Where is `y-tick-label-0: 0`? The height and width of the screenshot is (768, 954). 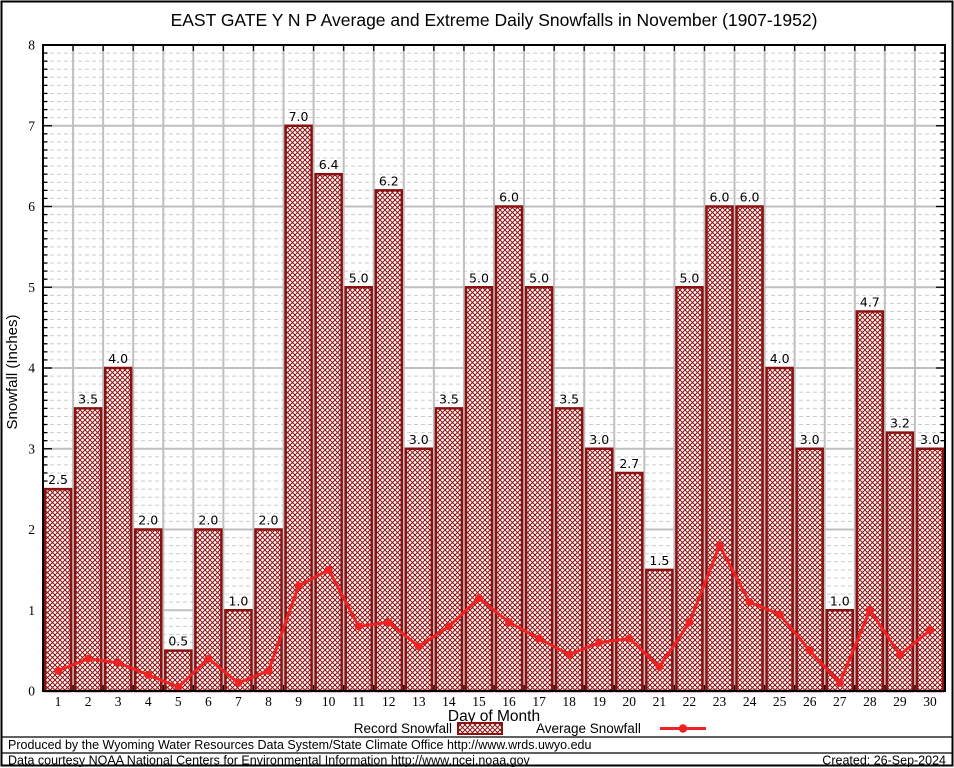 y-tick-label-0: 0 is located at coordinates (31, 691).